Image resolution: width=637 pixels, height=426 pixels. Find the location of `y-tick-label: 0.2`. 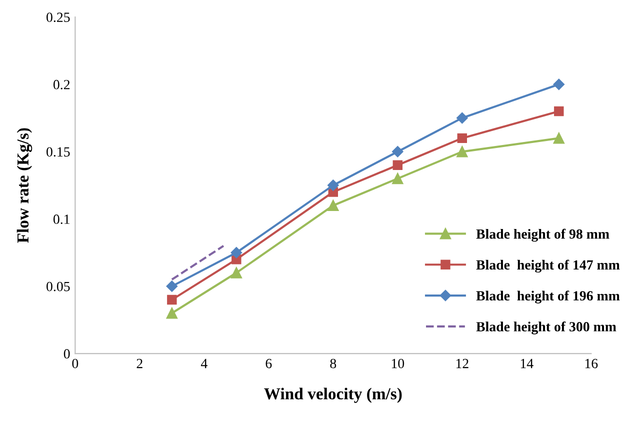

y-tick-label: 0.2 is located at coordinates (61, 85).